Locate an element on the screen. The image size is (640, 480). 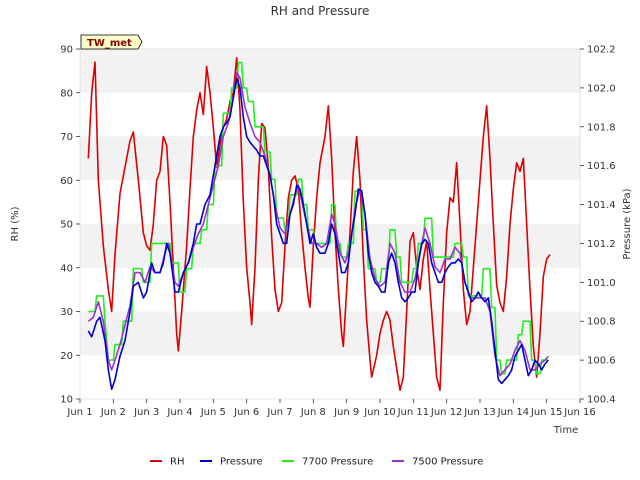
x-tick-label: Jun 15 is located at coordinates (546, 412).